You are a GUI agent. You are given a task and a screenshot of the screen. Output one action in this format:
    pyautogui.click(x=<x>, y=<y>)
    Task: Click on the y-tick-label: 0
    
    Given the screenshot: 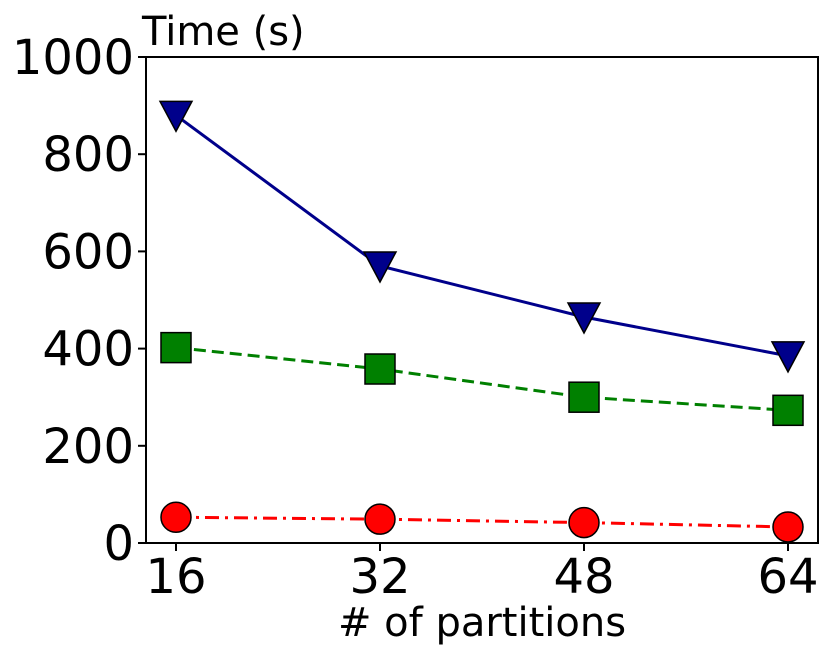 What is the action you would take?
    pyautogui.click(x=118, y=544)
    